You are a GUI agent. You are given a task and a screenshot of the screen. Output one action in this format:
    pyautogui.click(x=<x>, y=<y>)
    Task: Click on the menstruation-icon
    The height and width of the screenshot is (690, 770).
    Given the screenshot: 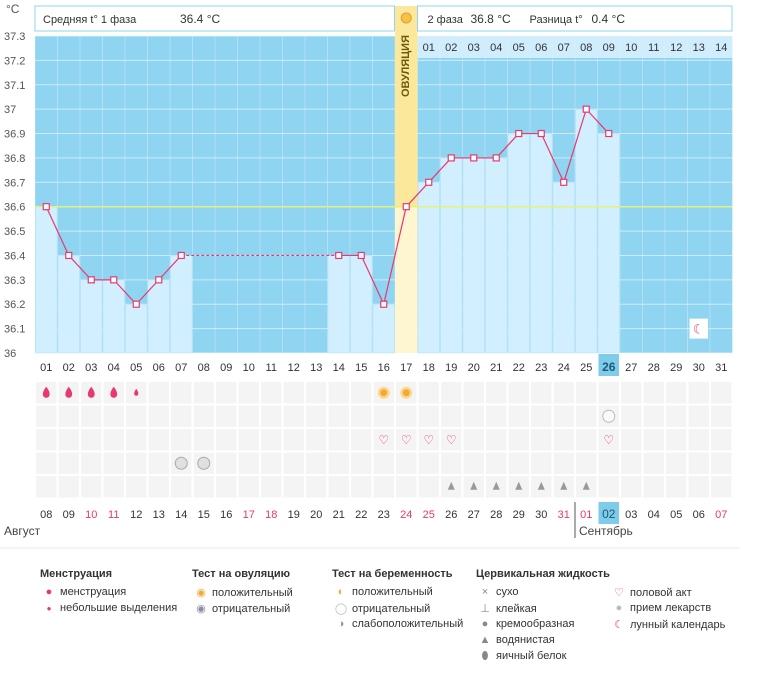 What is the action you would take?
    pyautogui.click(x=91, y=392)
    